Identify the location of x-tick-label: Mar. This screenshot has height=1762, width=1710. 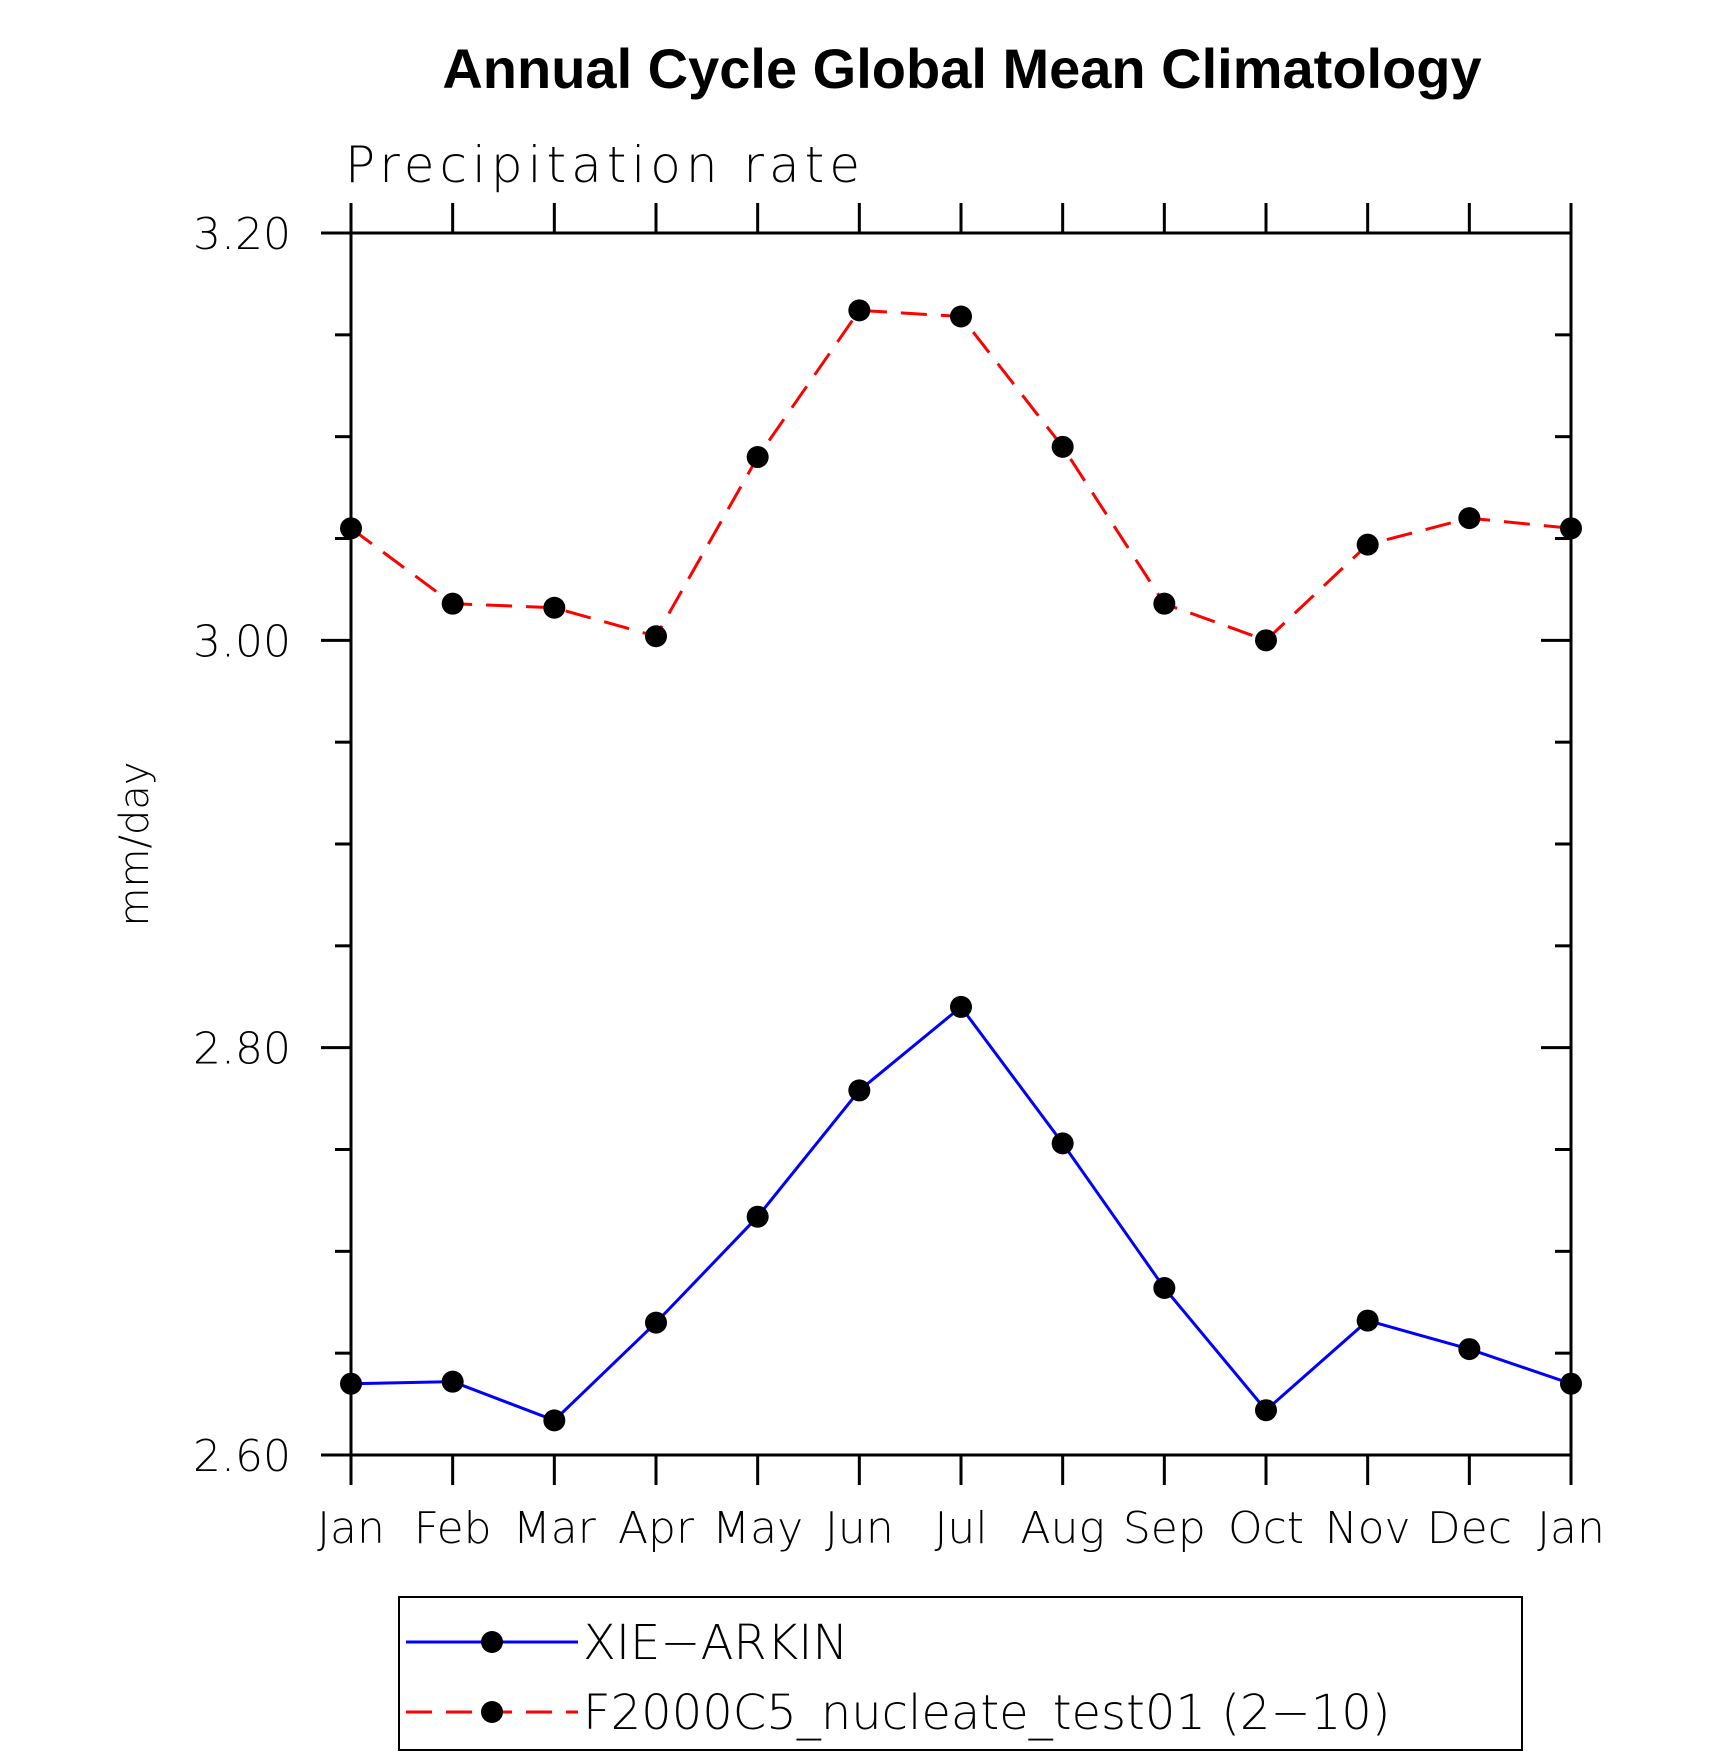
(555, 1528).